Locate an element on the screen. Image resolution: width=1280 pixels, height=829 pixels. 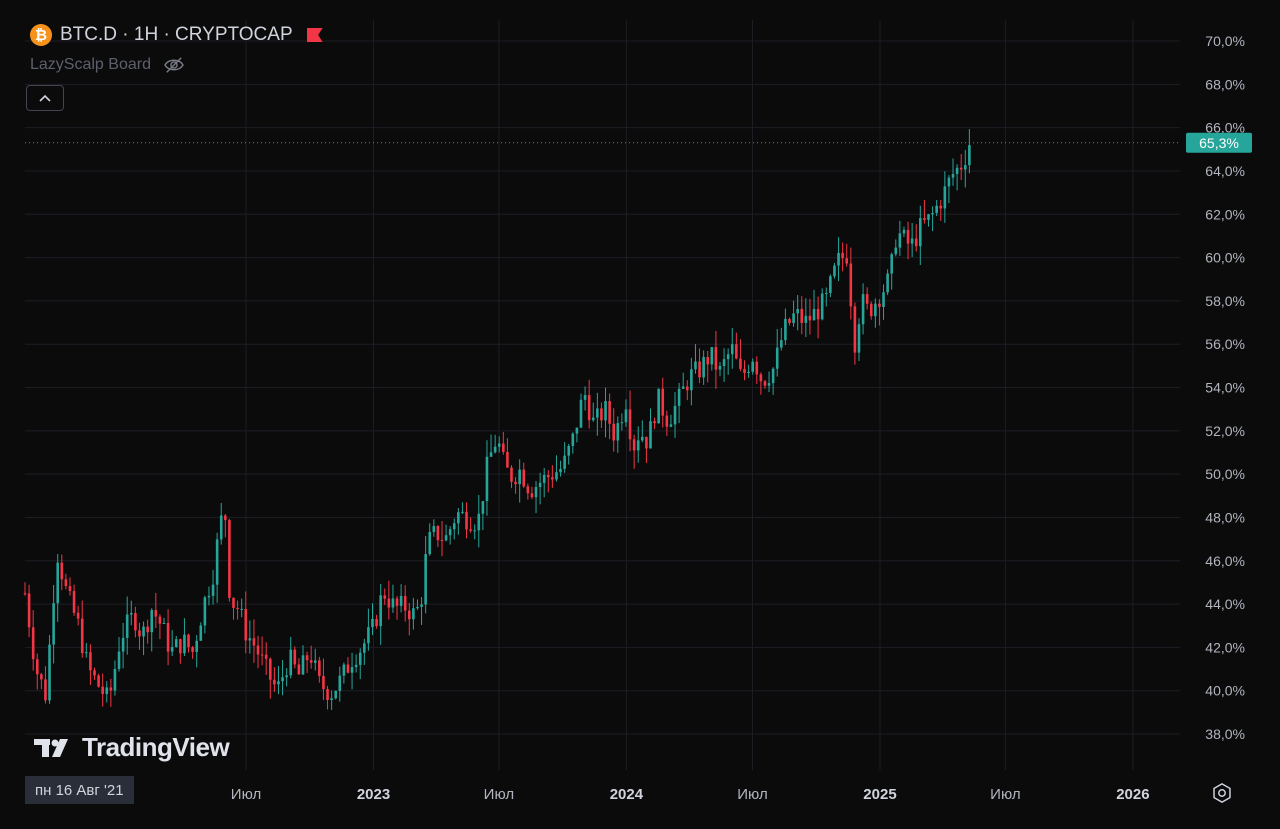
collapse-legend-button is located at coordinates (45, 98).